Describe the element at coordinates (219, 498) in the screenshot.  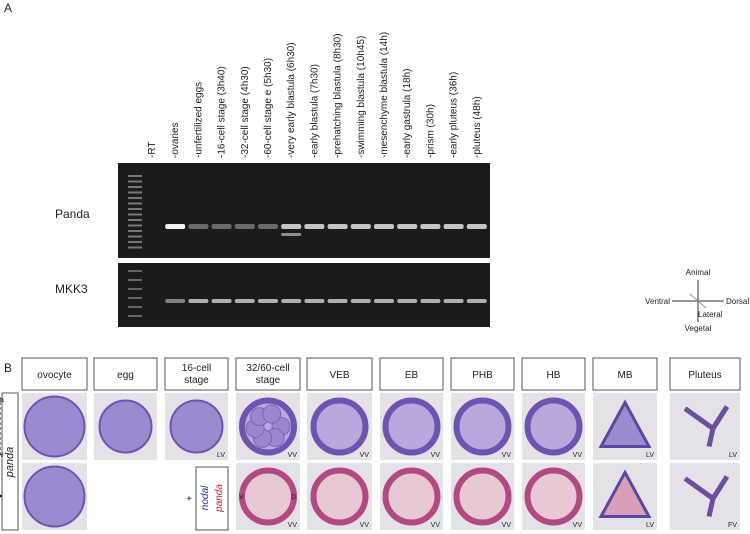
I see `legend-text: panda` at that location.